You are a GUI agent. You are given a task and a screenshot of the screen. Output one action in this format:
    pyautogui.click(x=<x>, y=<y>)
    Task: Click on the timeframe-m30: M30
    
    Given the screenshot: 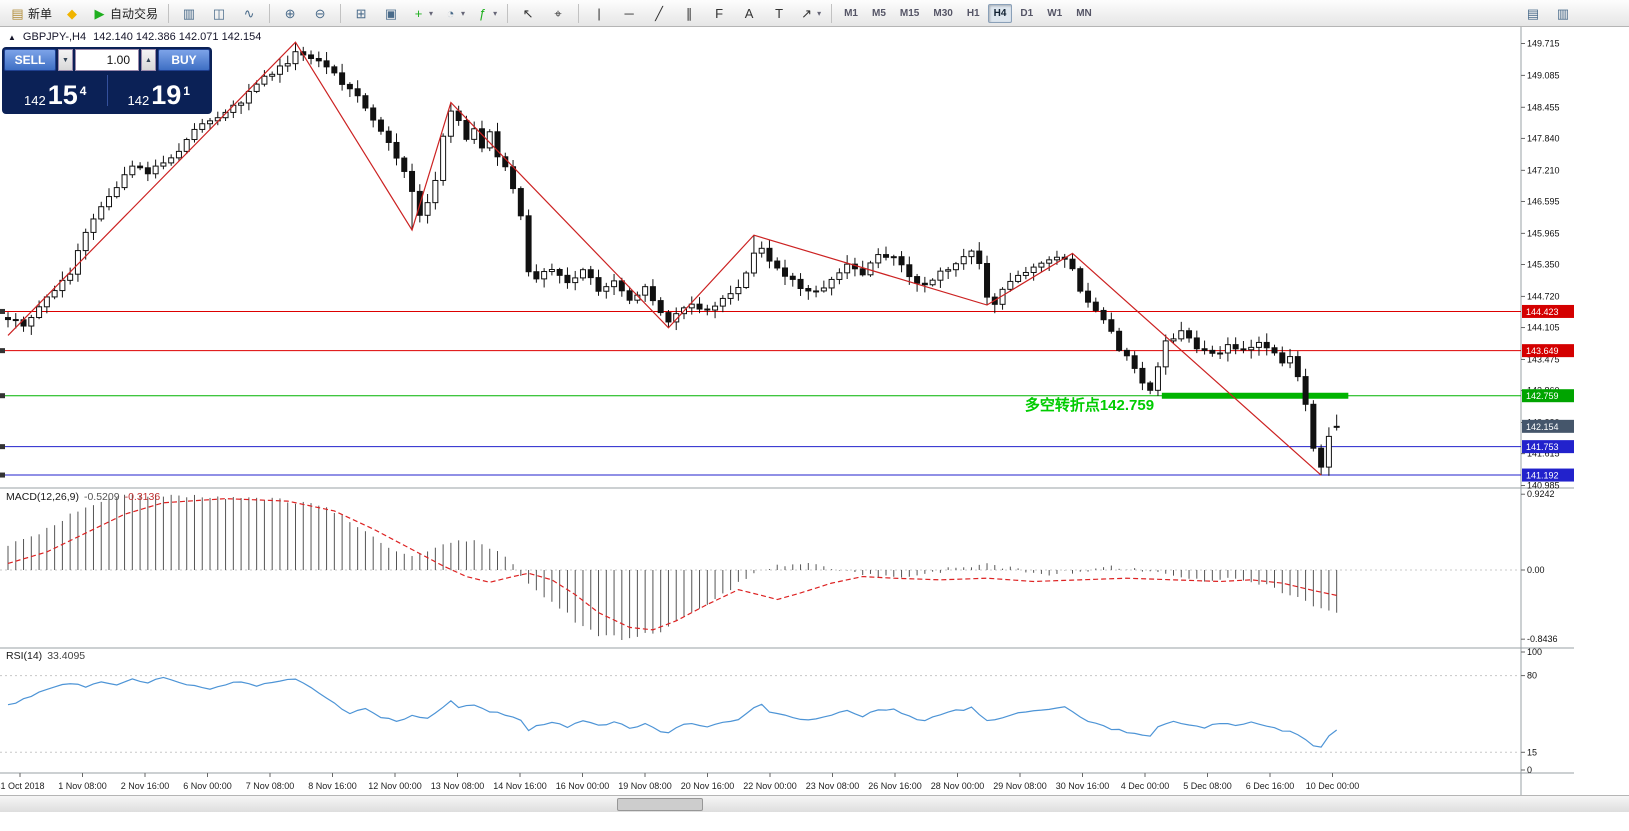 What is the action you would take?
    pyautogui.click(x=943, y=13)
    